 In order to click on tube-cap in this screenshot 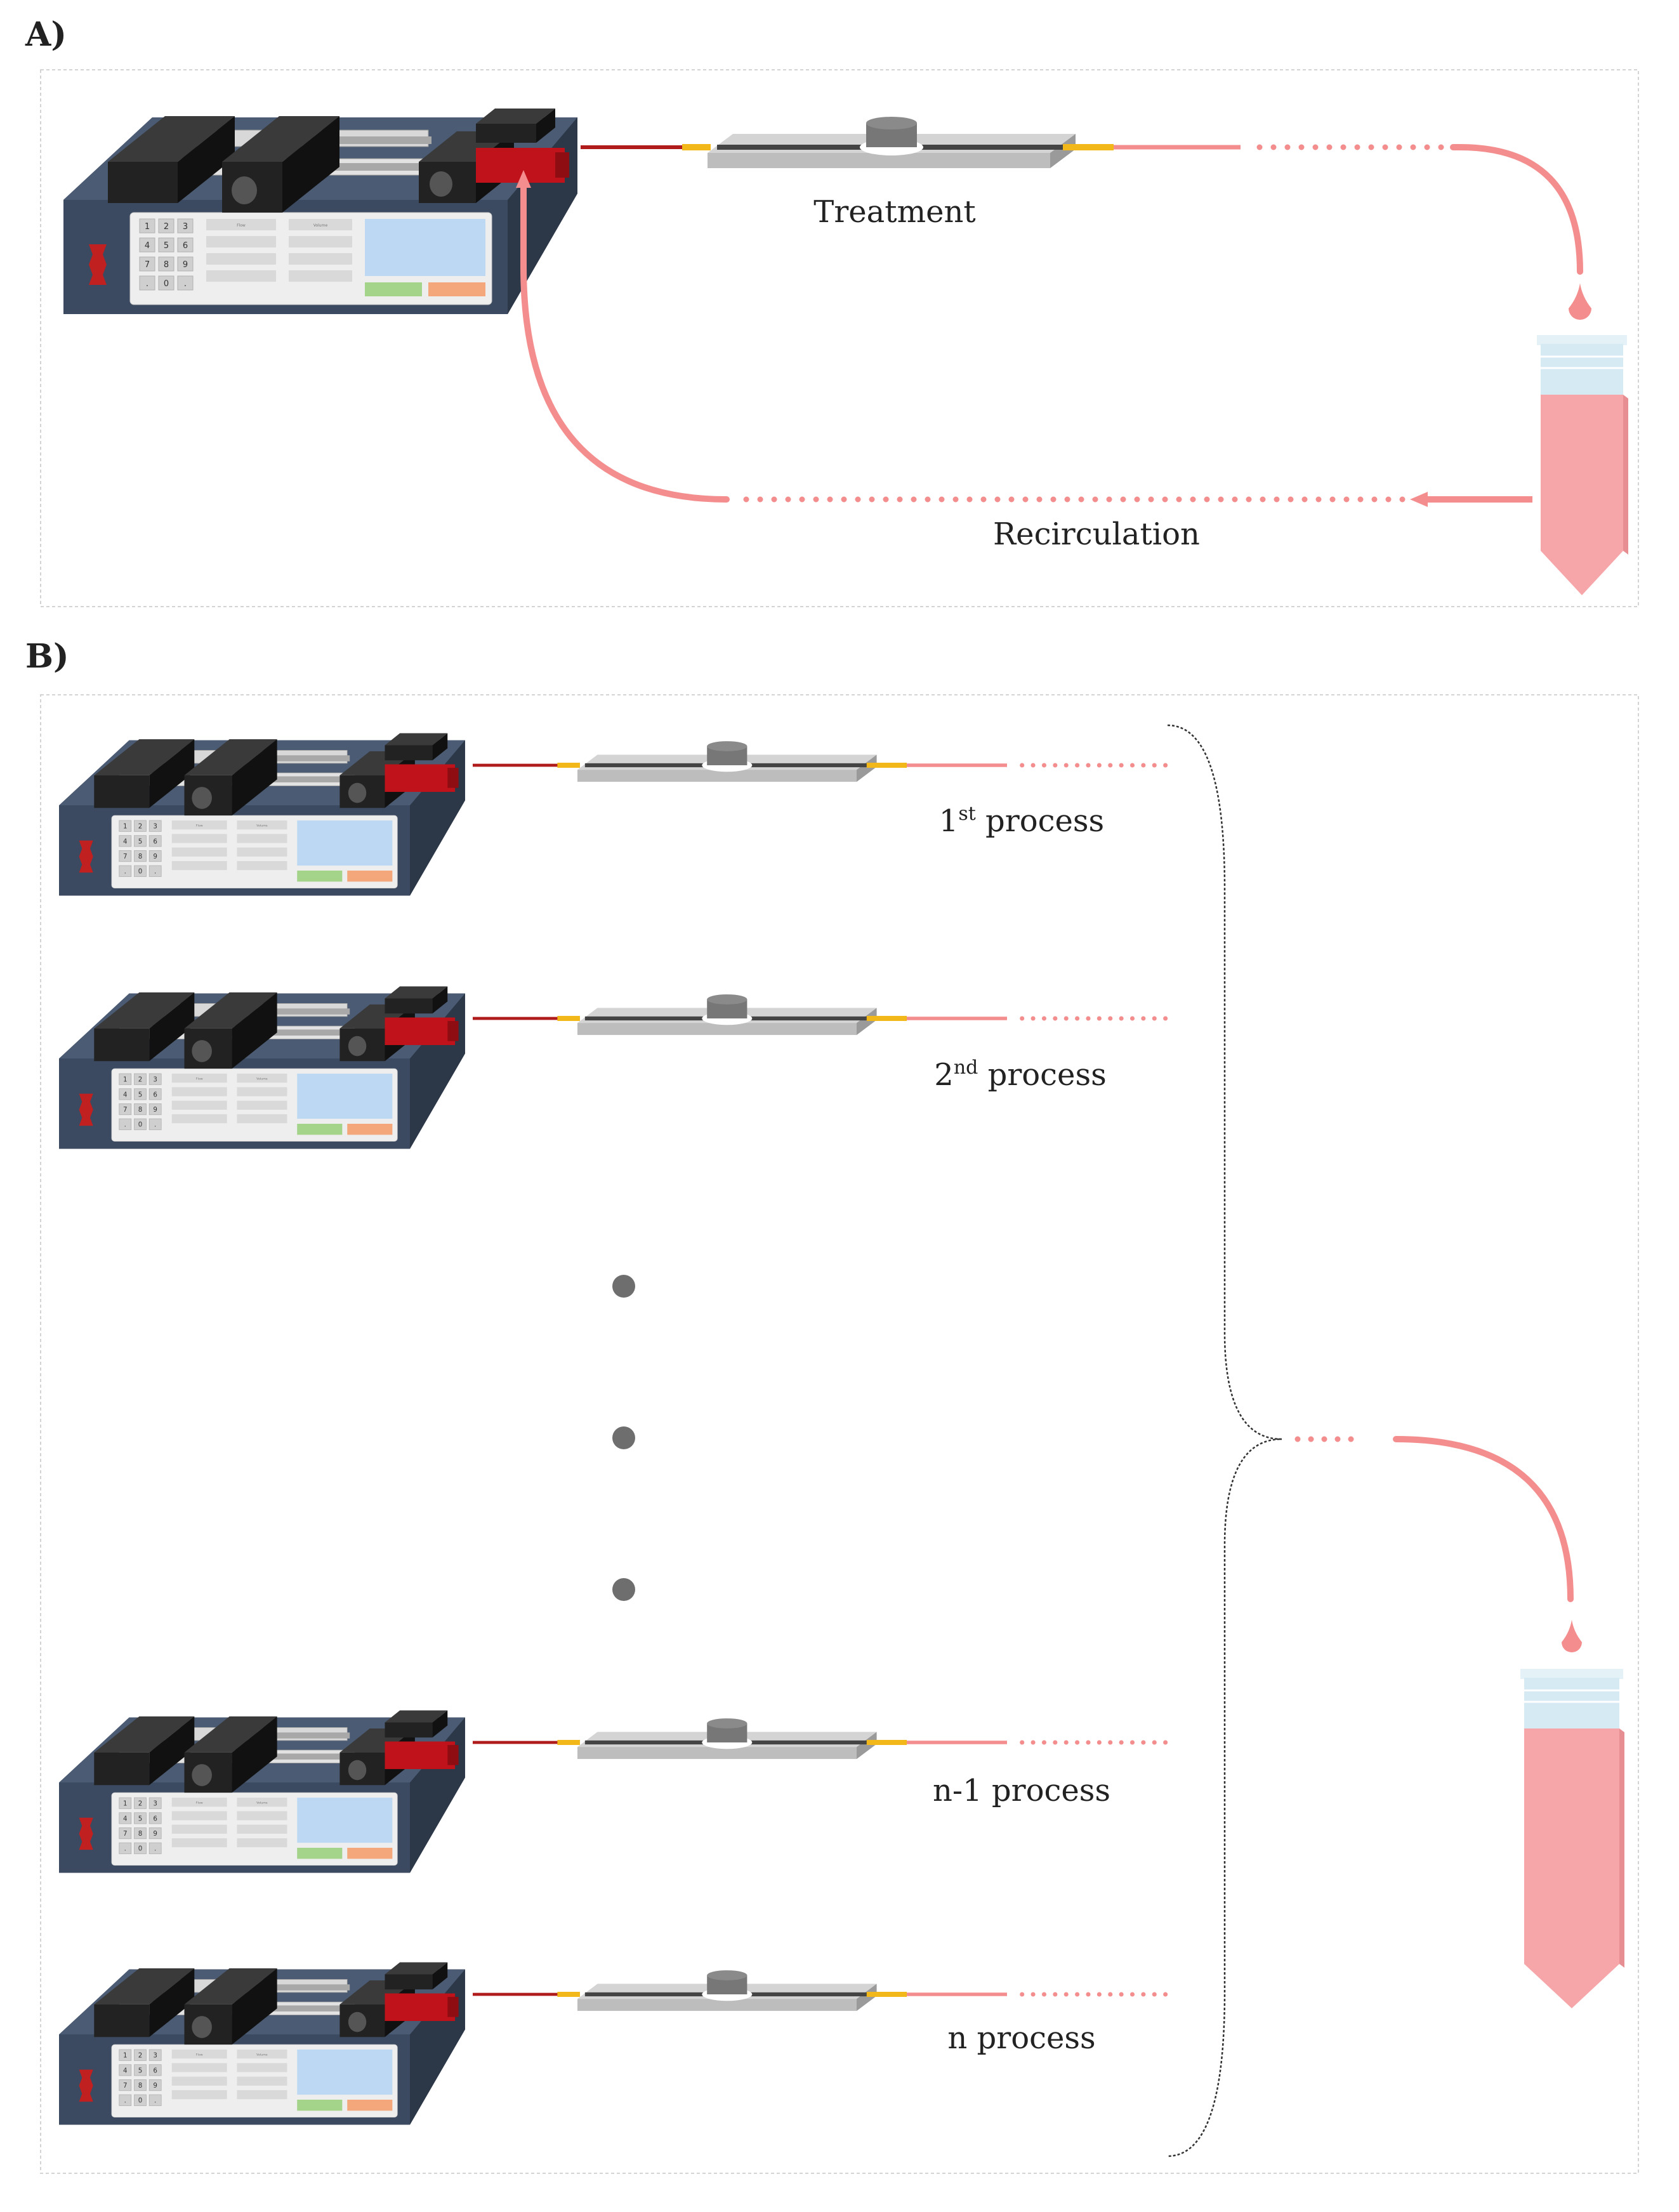, I will do `click(1571, 1703)`.